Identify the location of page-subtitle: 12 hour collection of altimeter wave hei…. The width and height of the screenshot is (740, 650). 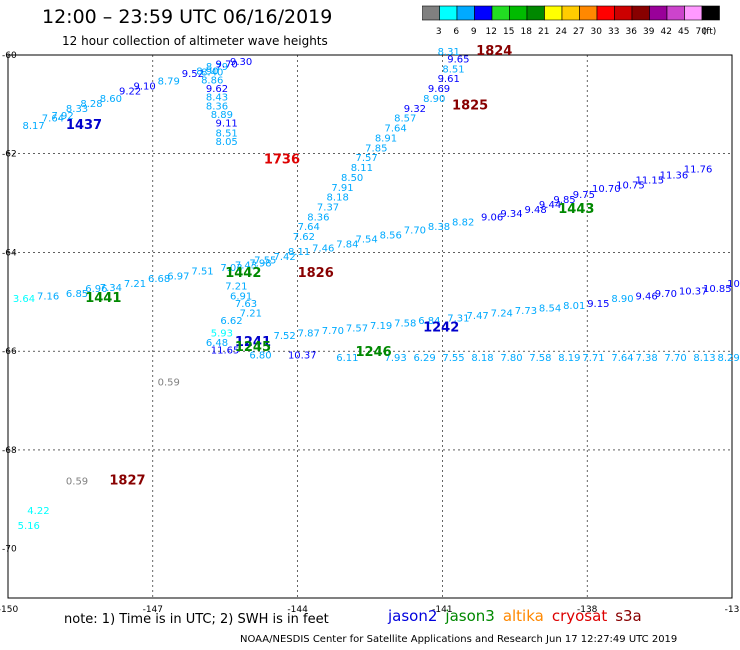
(195, 41).